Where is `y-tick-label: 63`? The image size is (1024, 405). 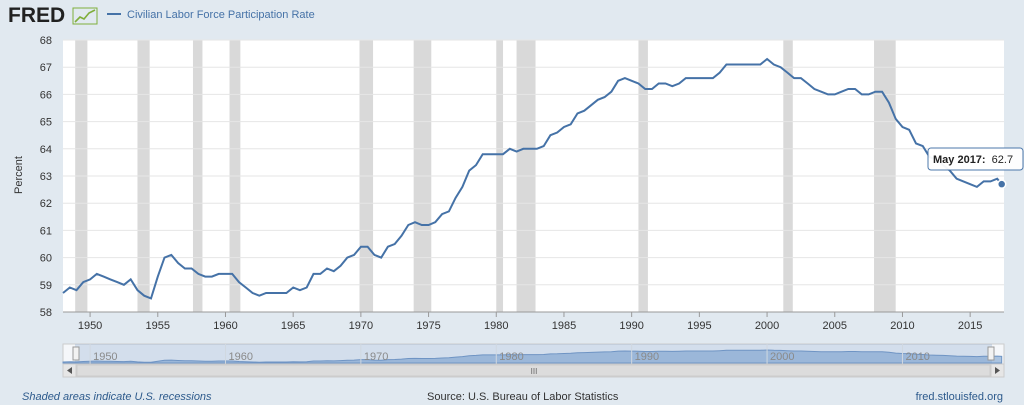
y-tick-label: 63 is located at coordinates (46, 177).